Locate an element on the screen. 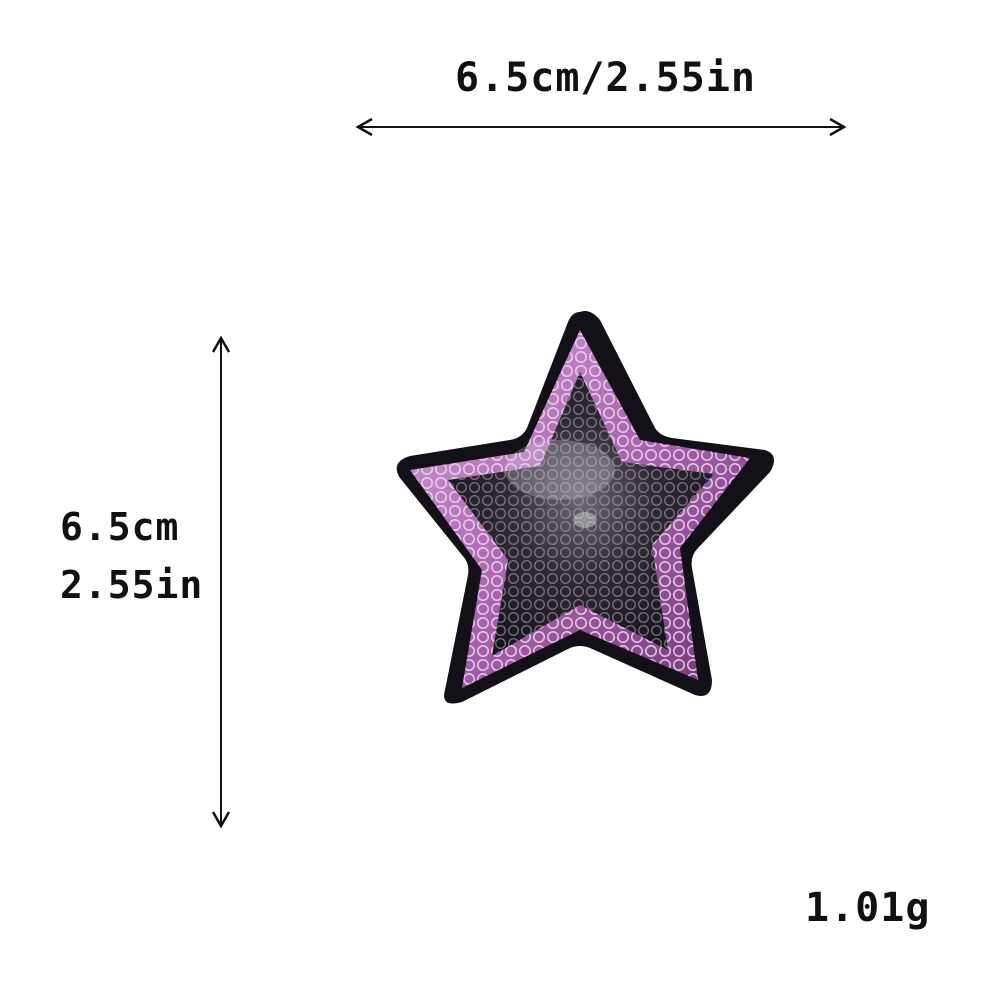 Image resolution: width=1000 pixels, height=1000 pixels. height-dimension-label-in: 2.55in is located at coordinates (132, 585).